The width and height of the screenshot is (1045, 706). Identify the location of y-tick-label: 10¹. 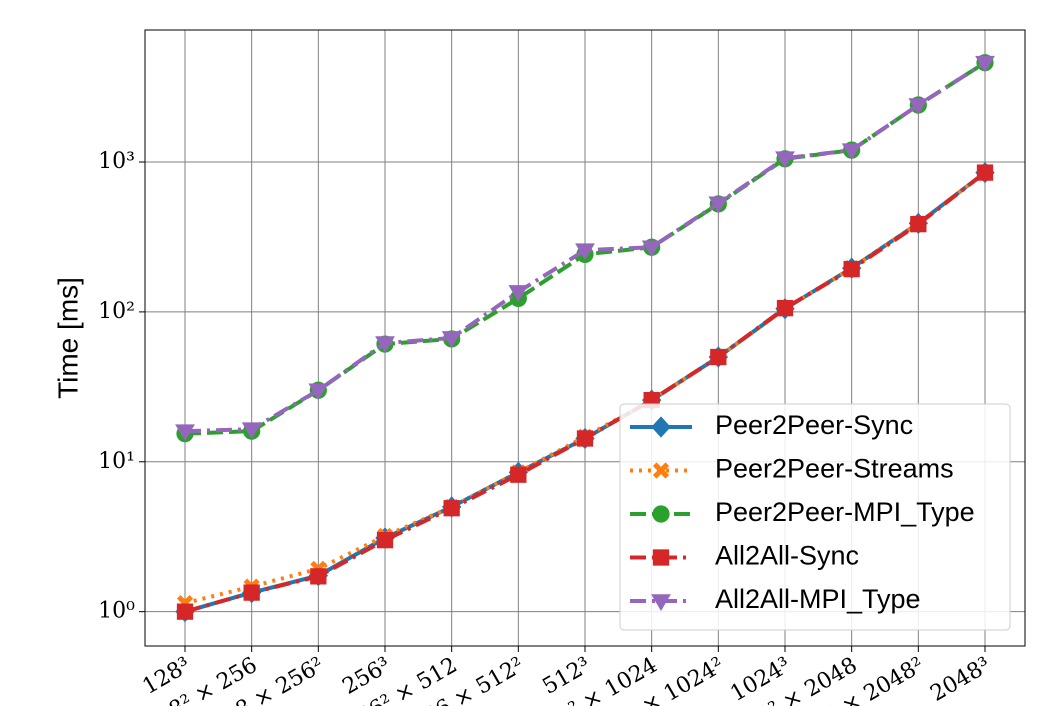
(116, 461).